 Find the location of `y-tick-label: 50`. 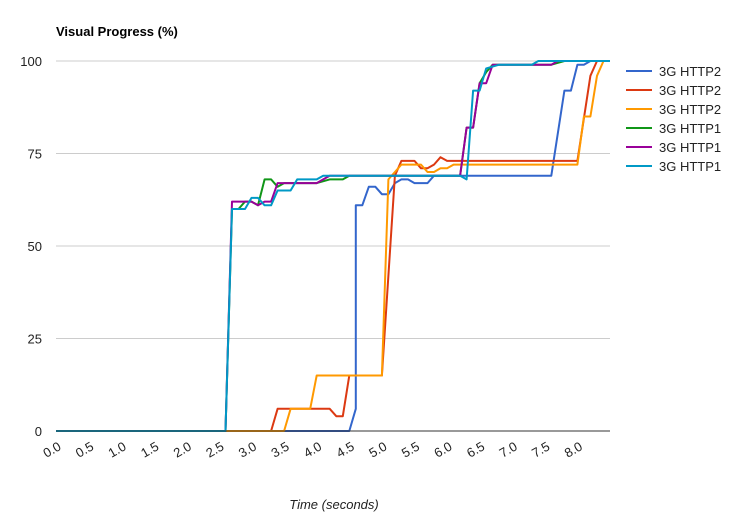

y-tick-label: 50 is located at coordinates (35, 246).